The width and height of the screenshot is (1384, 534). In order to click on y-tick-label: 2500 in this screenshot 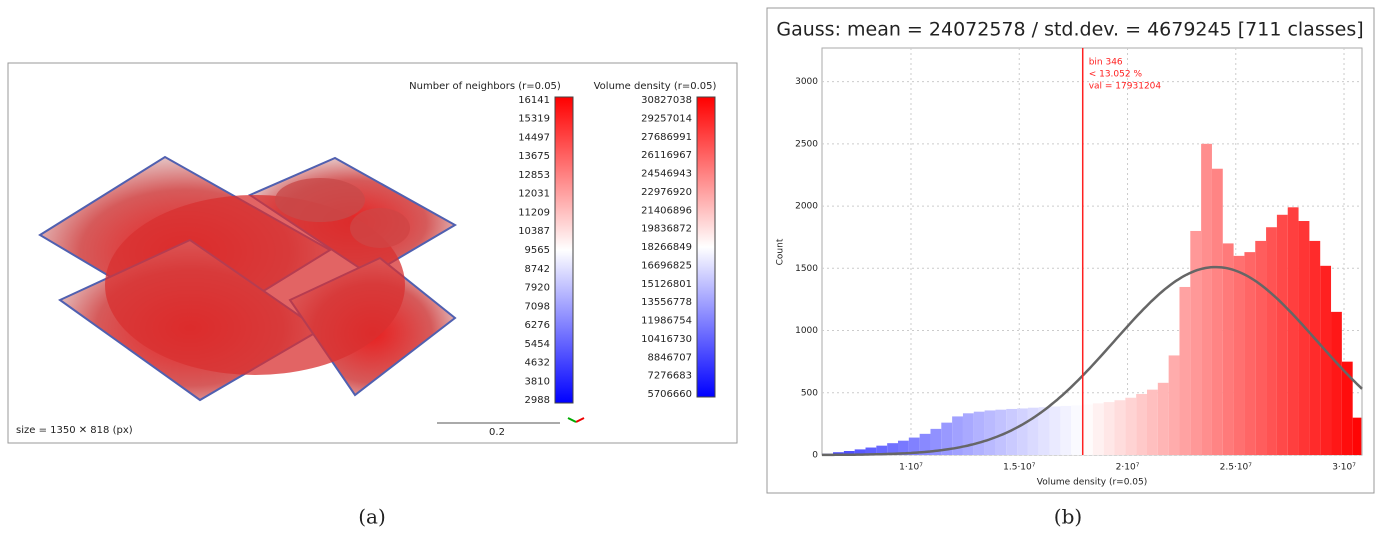, I will do `click(806, 144)`.